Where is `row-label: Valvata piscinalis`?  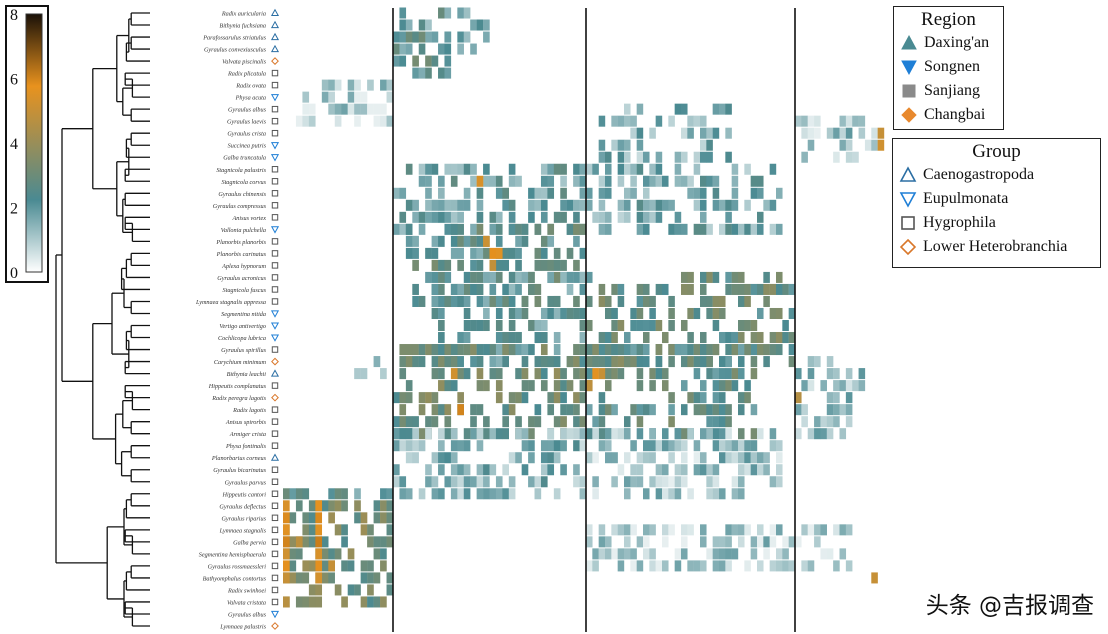 row-label: Valvata piscinalis is located at coordinates (244, 62).